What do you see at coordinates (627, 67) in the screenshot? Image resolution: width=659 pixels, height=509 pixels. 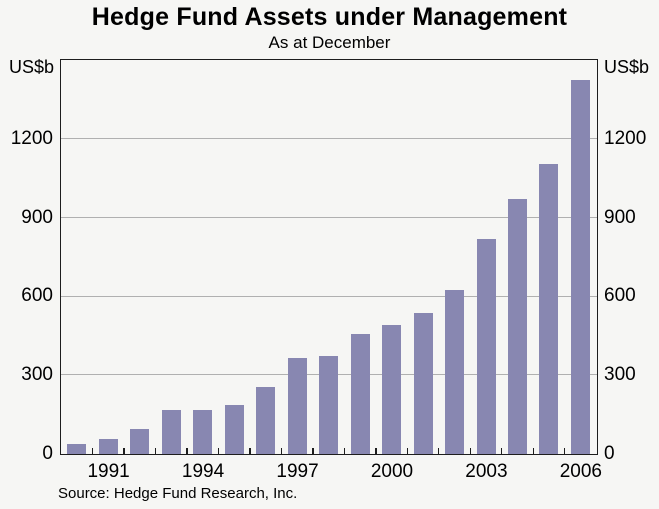 I see `right-axis-unit-label: US$b` at bounding box center [627, 67].